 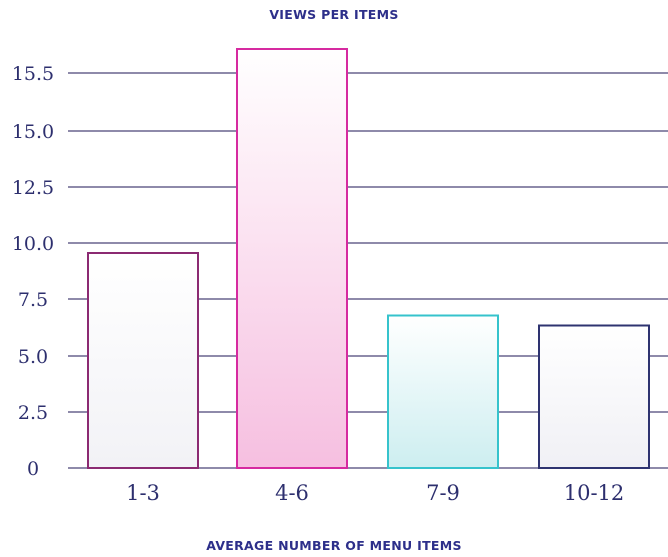 What do you see at coordinates (334, 14) in the screenshot?
I see `chart-title: VIEWS PER ITEMS` at bounding box center [334, 14].